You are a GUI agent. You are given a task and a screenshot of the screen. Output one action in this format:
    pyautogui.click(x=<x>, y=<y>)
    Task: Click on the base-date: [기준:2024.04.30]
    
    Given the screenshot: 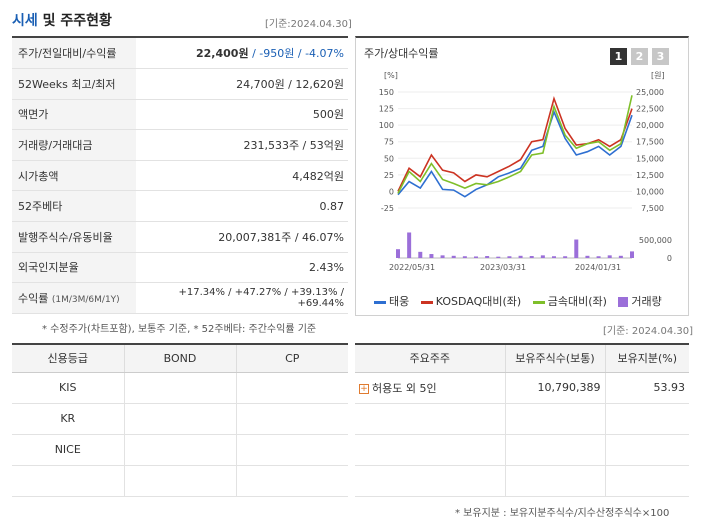 What is the action you would take?
    pyautogui.click(x=308, y=24)
    